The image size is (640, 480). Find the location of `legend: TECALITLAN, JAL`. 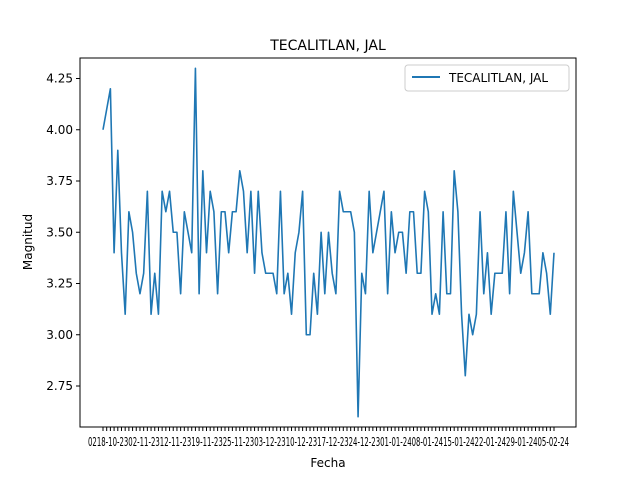

legend: TECALITLAN, JAL is located at coordinates (487, 78).